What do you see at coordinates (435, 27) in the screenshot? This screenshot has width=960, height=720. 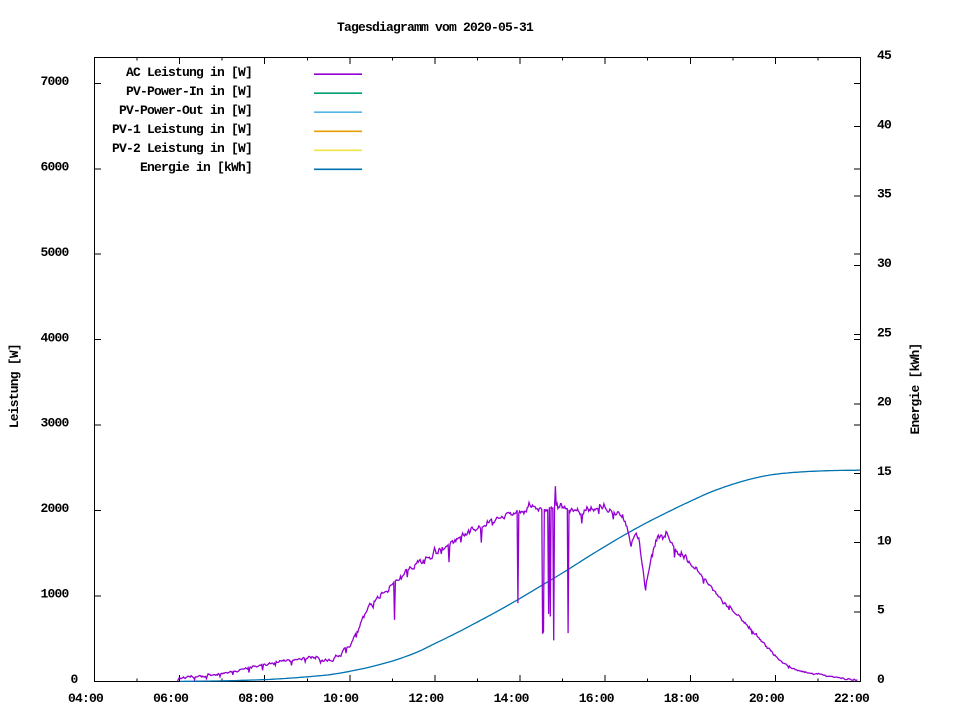 I see `svg-text: Tagesdiagramm vom 2020-05-31` at bounding box center [435, 27].